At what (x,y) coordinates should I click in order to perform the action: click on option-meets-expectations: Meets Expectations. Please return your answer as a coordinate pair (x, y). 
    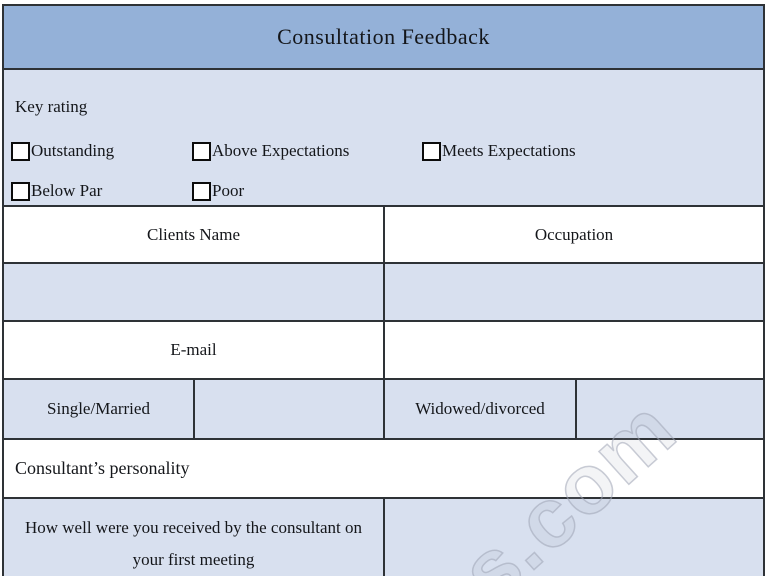
    Looking at the image, I should click on (499, 151).